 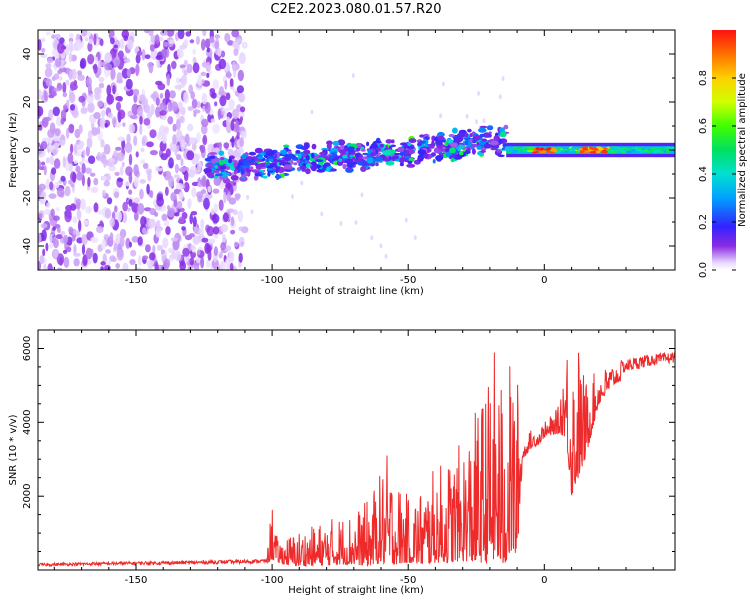 I want to click on y-tick-label: 4000, so click(x=27, y=422).